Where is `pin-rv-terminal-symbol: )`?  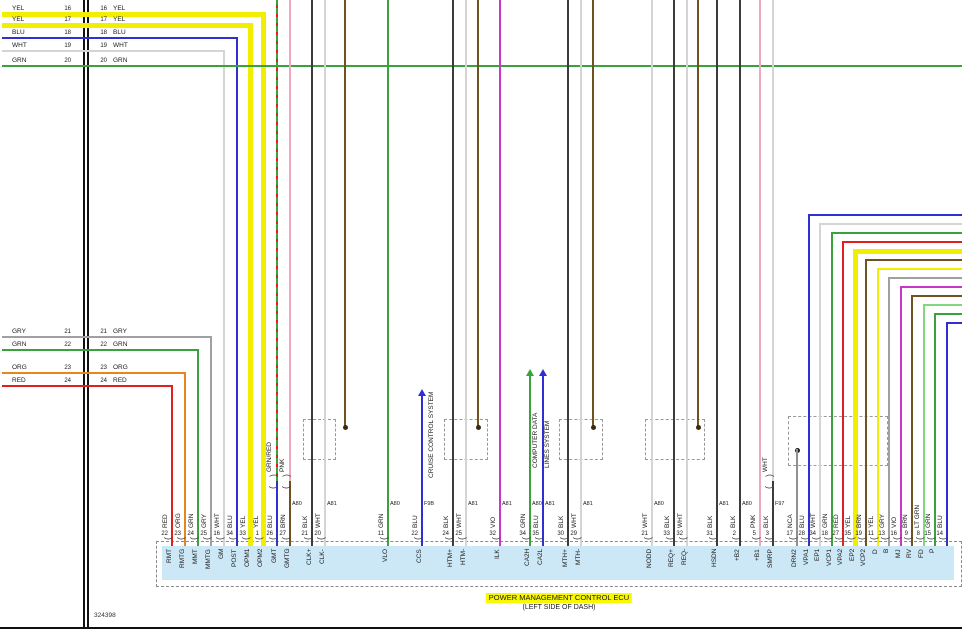
pin-rv-terminal-symbol: ) is located at coordinates (909, 538).